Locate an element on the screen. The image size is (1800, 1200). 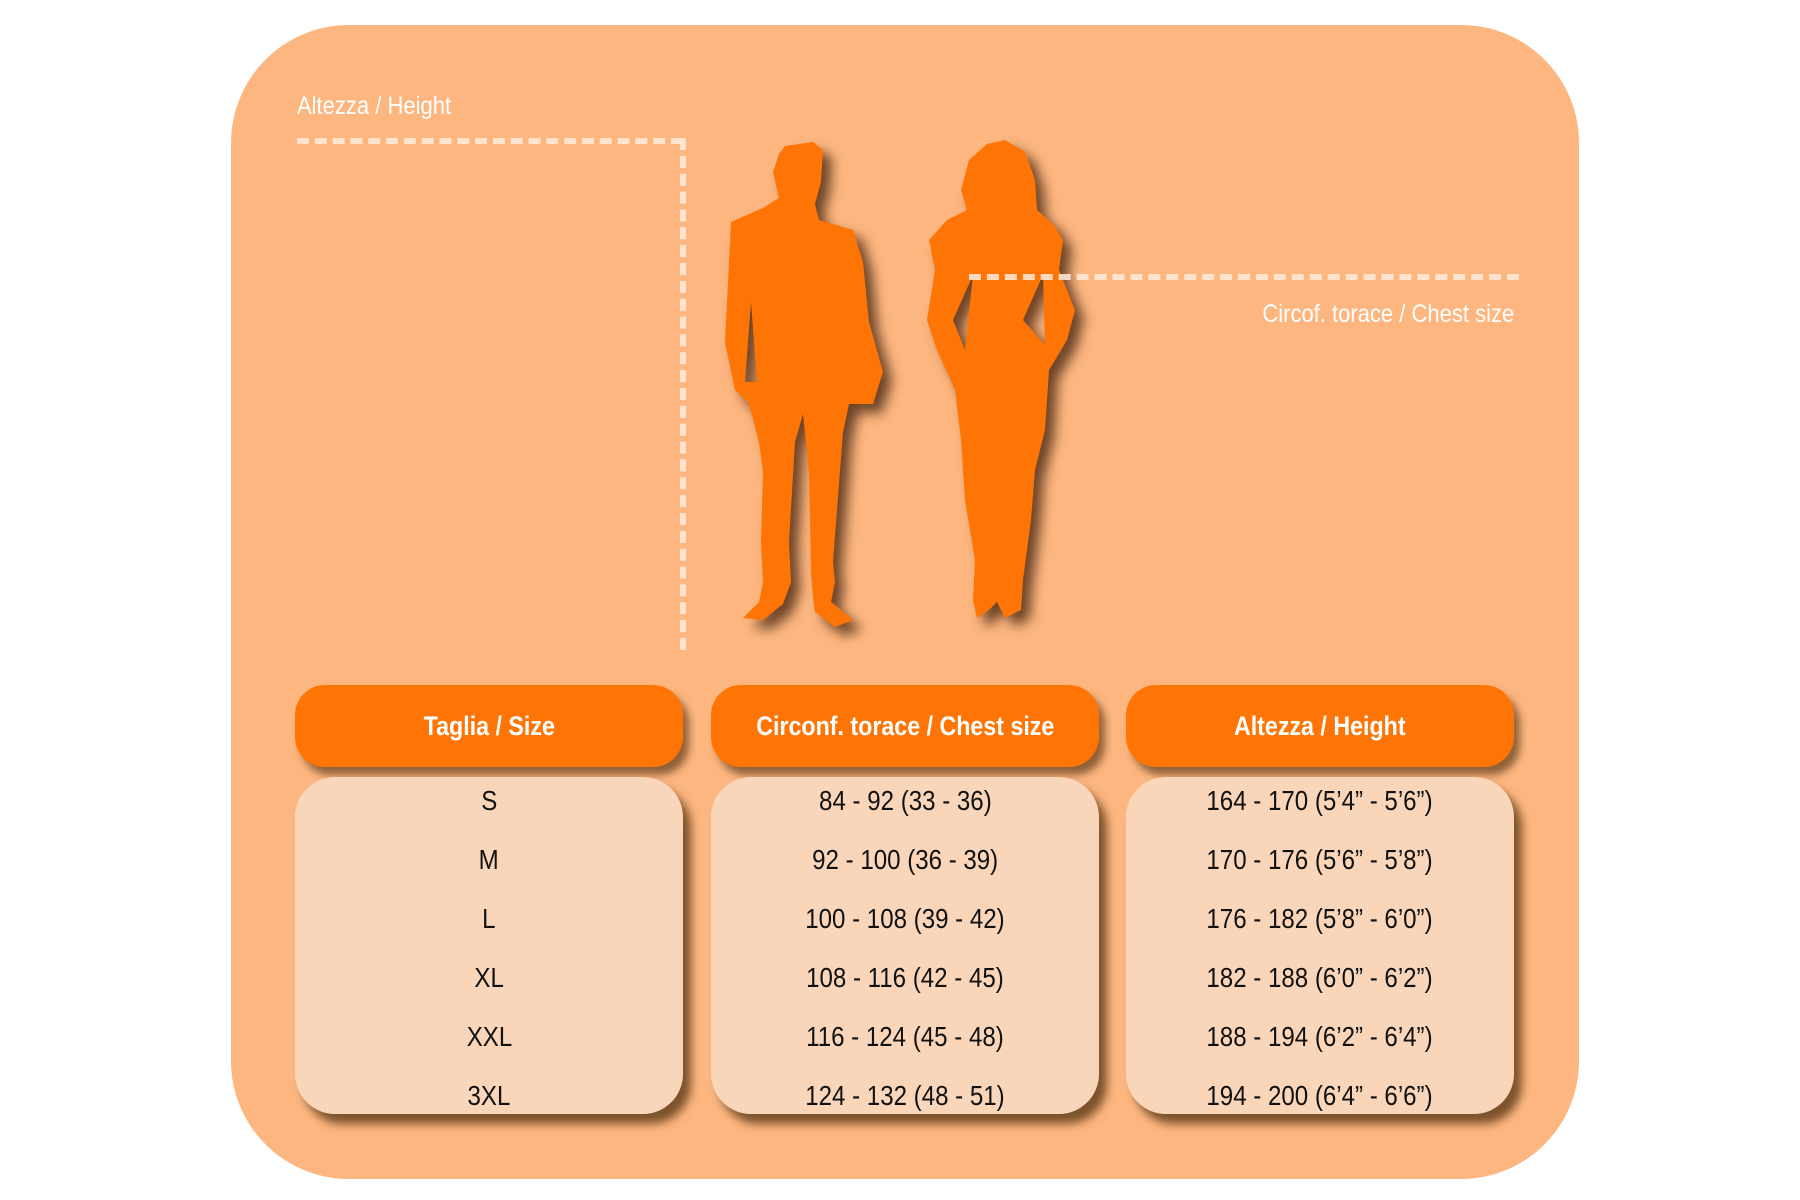
table-cell: XL is located at coordinates (489, 977).